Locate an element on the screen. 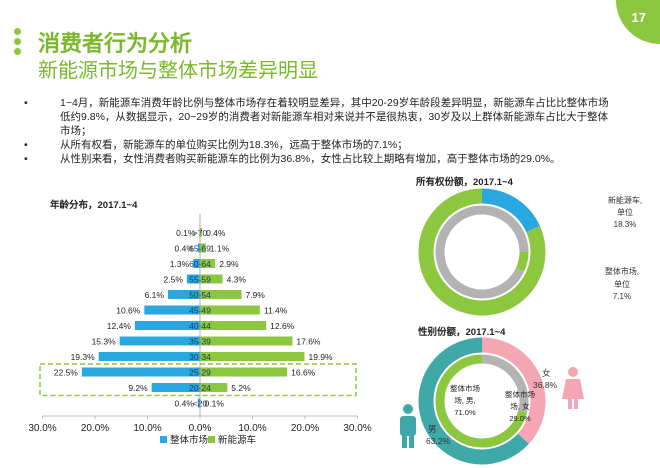  label-nev-unit-line2: 单位 is located at coordinates (625, 212).